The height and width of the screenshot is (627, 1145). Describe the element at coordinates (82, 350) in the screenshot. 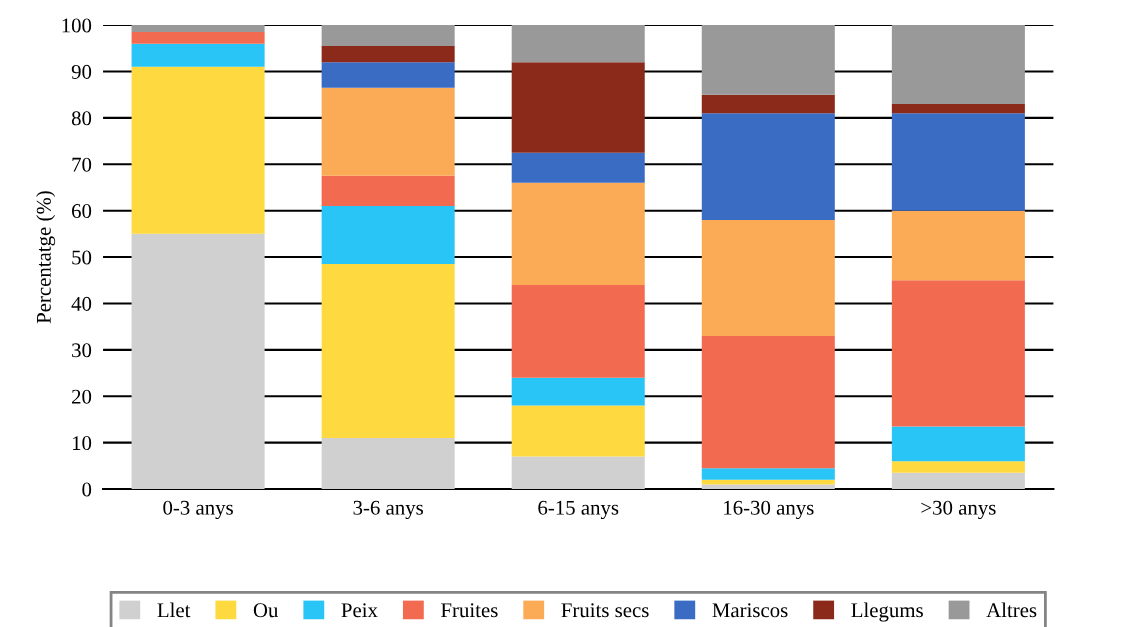

I see `y-tick-label: 30` at that location.